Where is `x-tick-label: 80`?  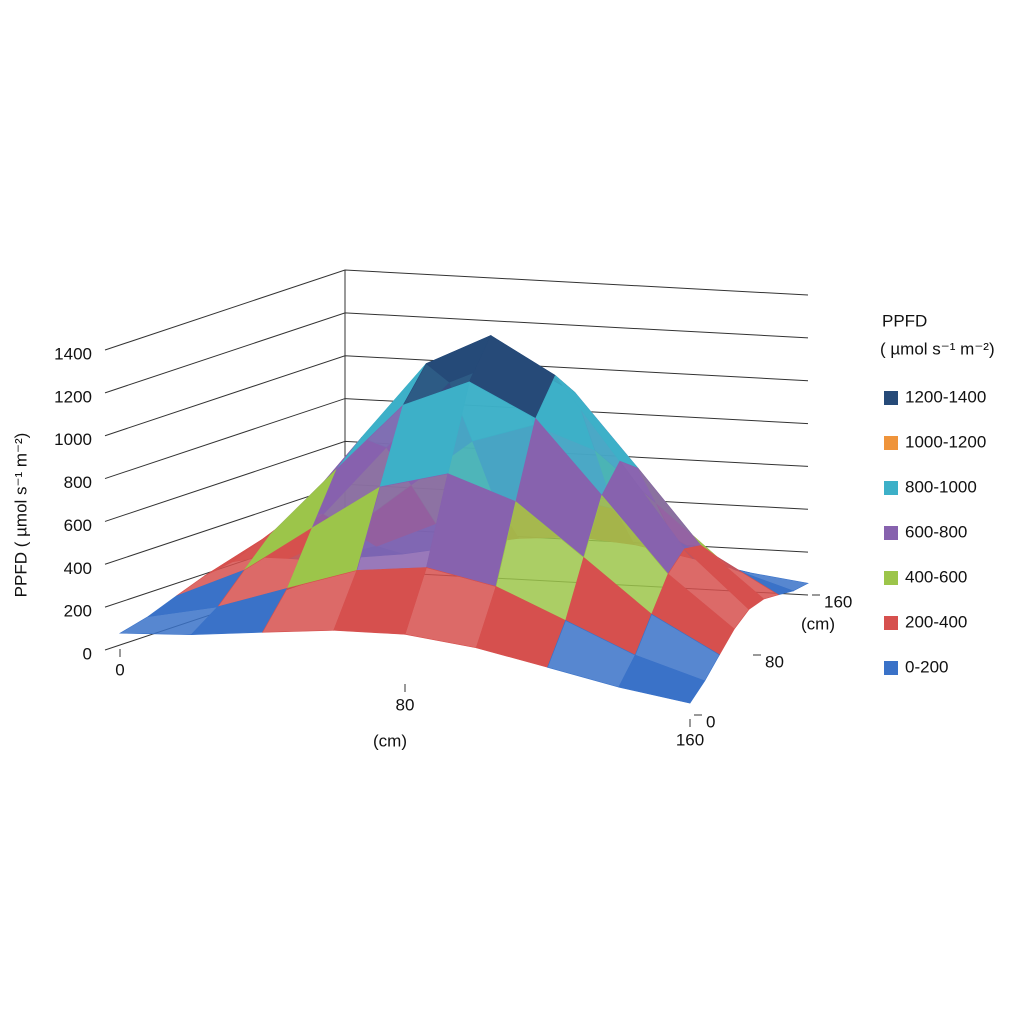
x-tick-label: 80 is located at coordinates (405, 704).